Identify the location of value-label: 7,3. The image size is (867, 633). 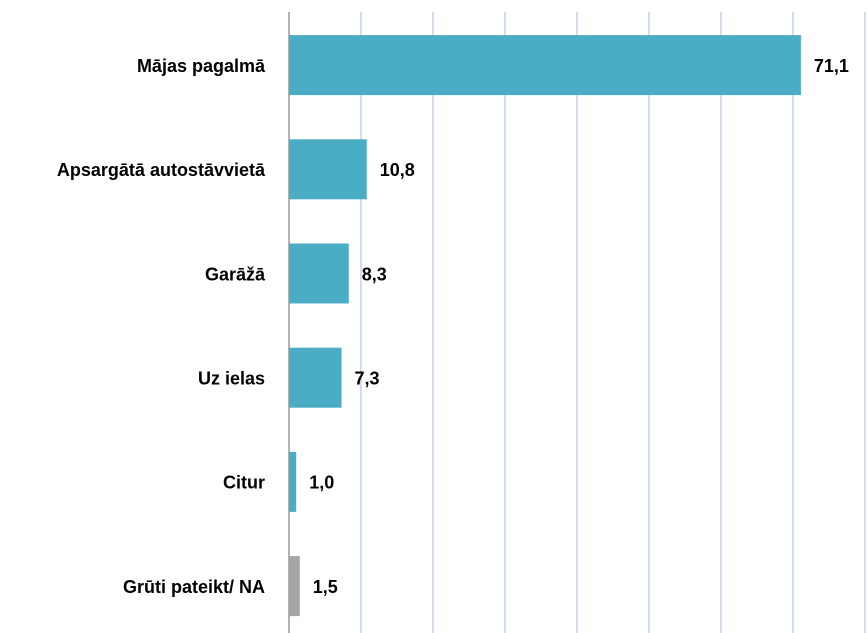
(367, 378).